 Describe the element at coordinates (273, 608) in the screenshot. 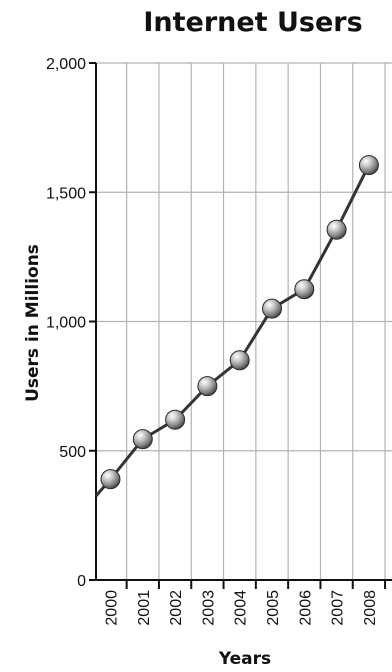

I see `x-tick-label: 2005` at that location.